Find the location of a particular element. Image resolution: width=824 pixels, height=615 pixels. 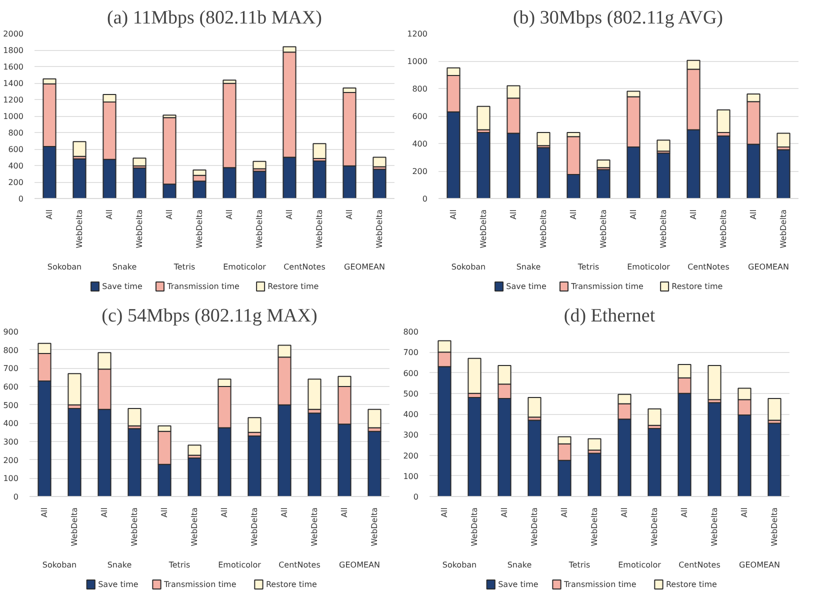

chart-title: (b) 30Mbps (802.11g AVG) is located at coordinates (618, 18).